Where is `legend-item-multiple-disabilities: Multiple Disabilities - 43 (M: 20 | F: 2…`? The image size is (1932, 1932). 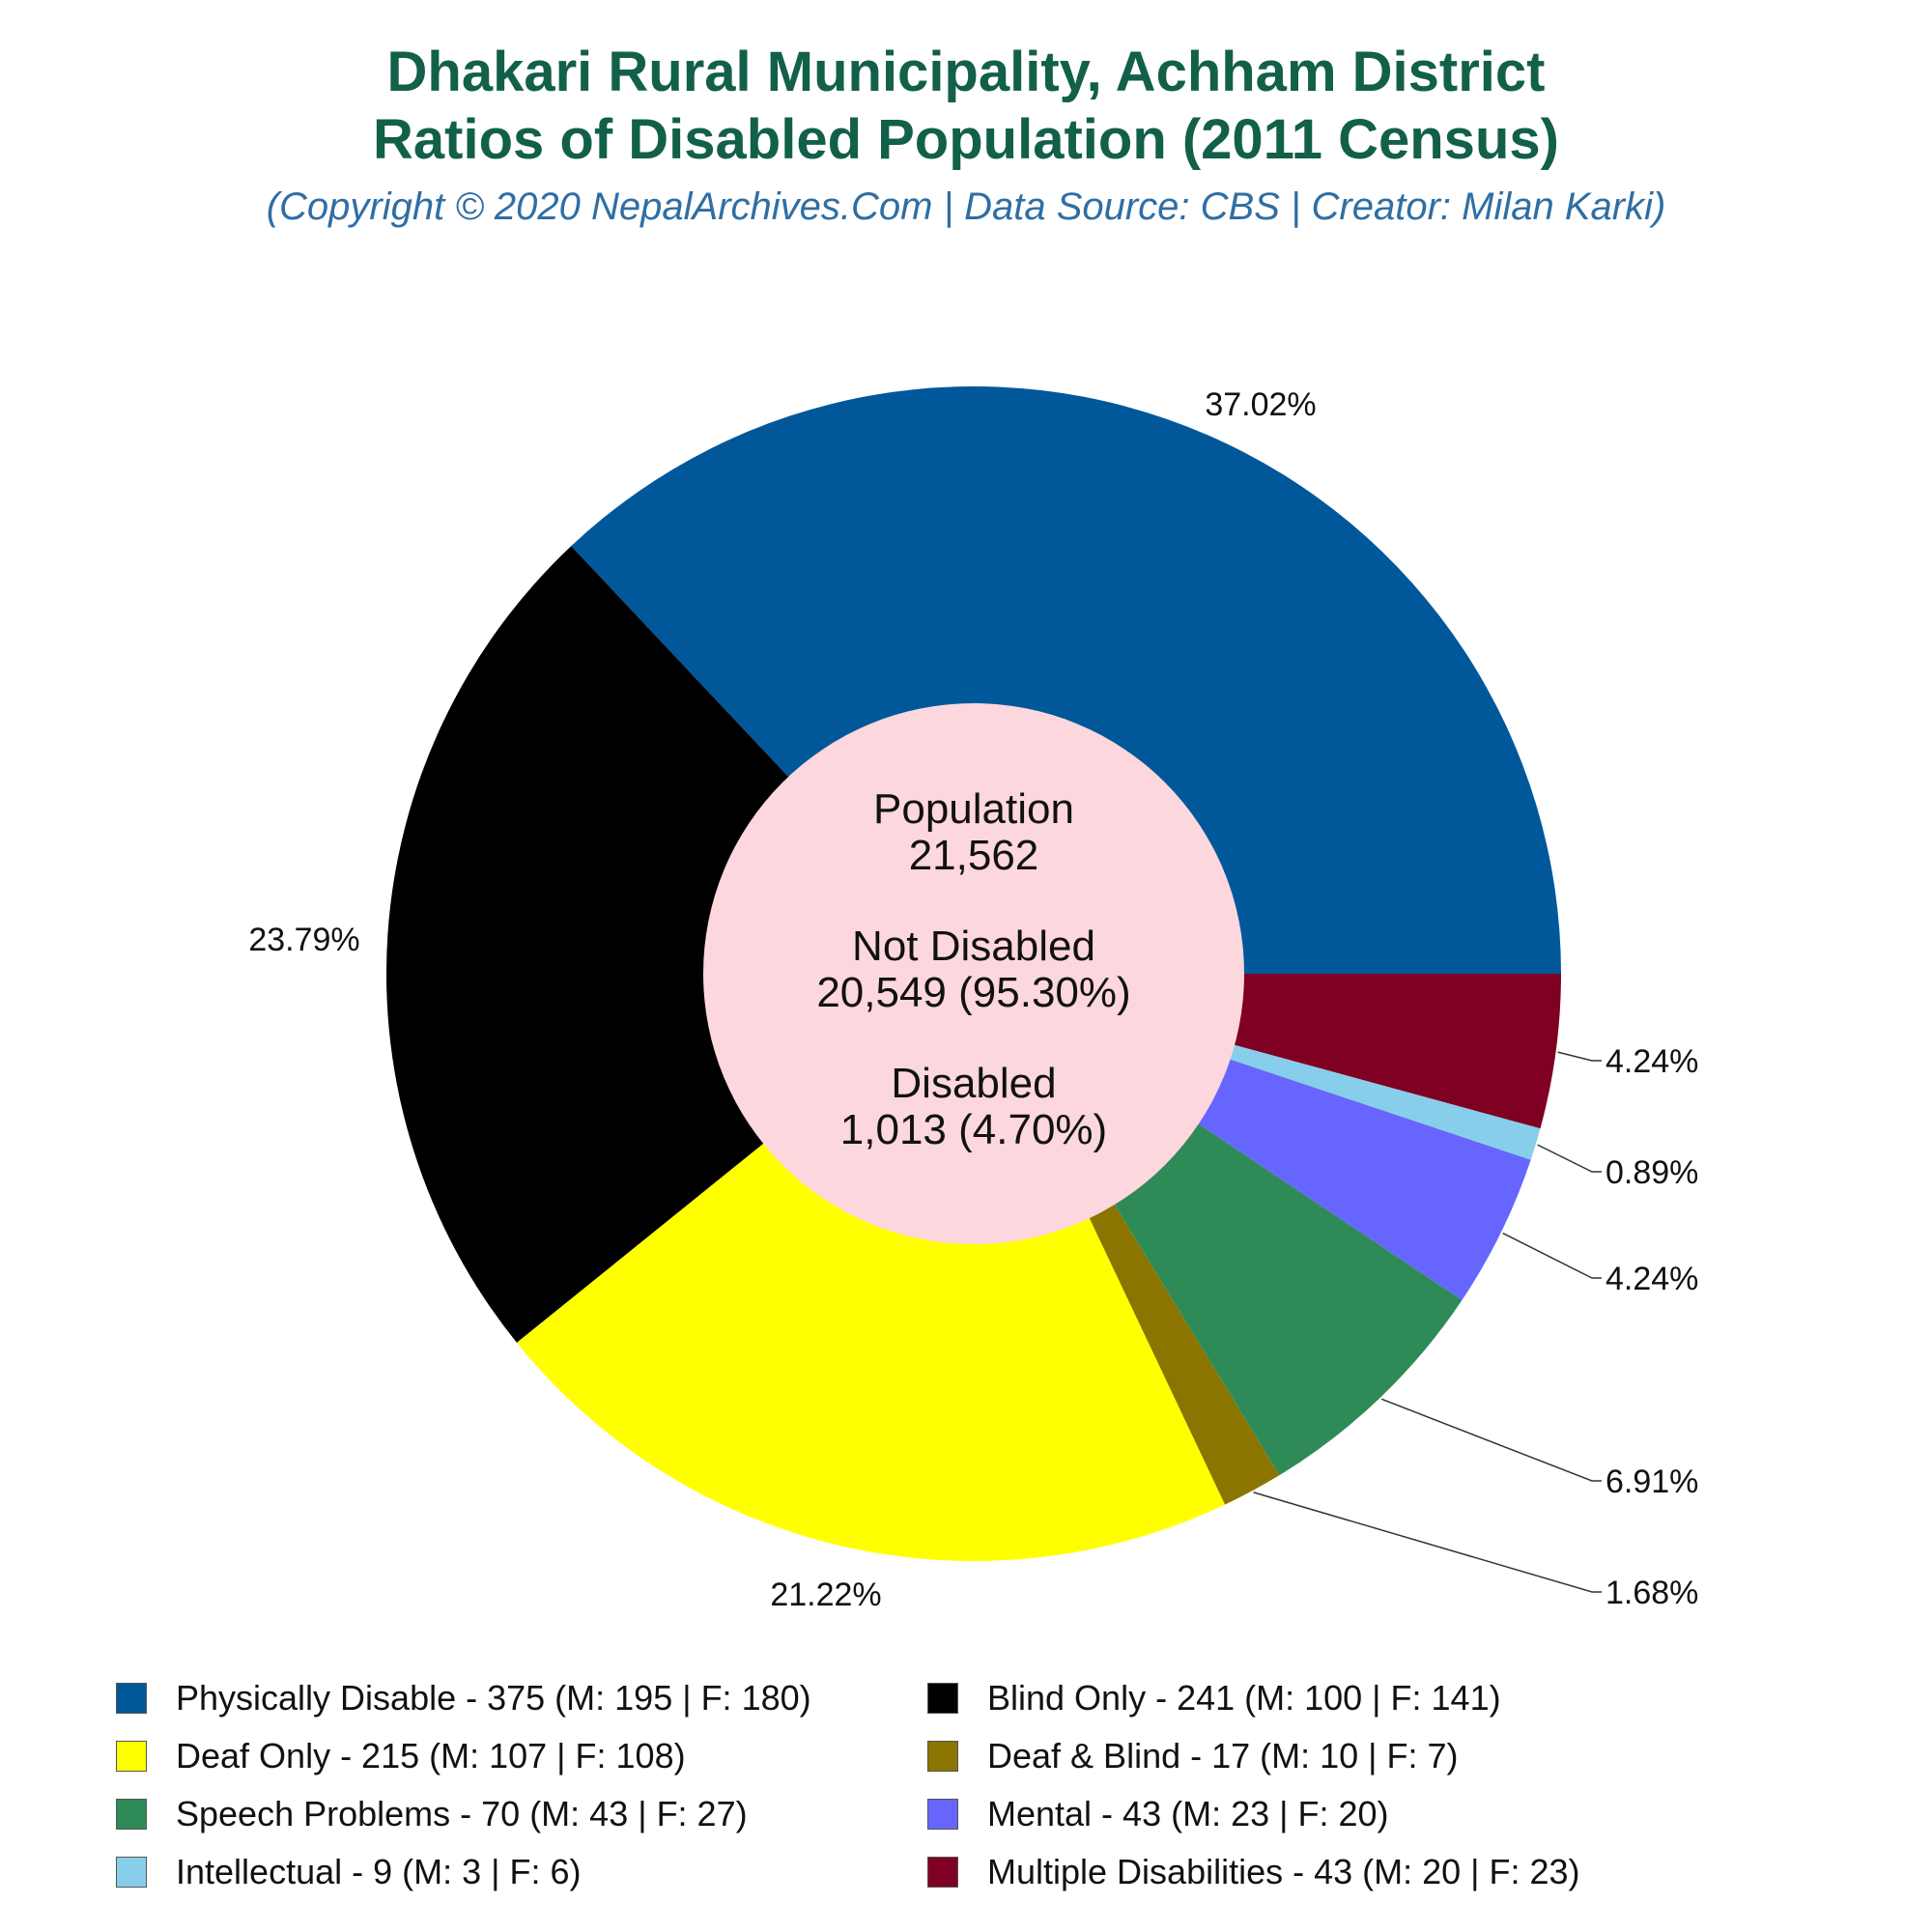 legend-item-multiple-disabilities: Multiple Disabilities - 43 (M: 20 | F: 2… is located at coordinates (1333, 1872).